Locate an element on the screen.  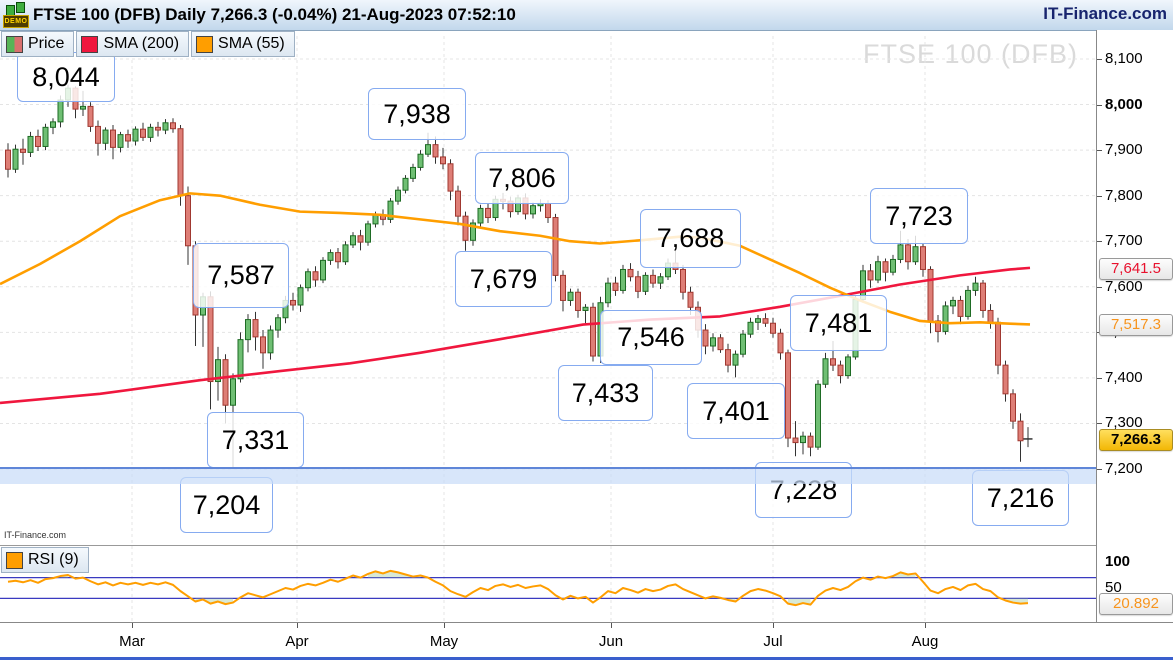
price-tag: 7,266.3 is located at coordinates (1136, 439).